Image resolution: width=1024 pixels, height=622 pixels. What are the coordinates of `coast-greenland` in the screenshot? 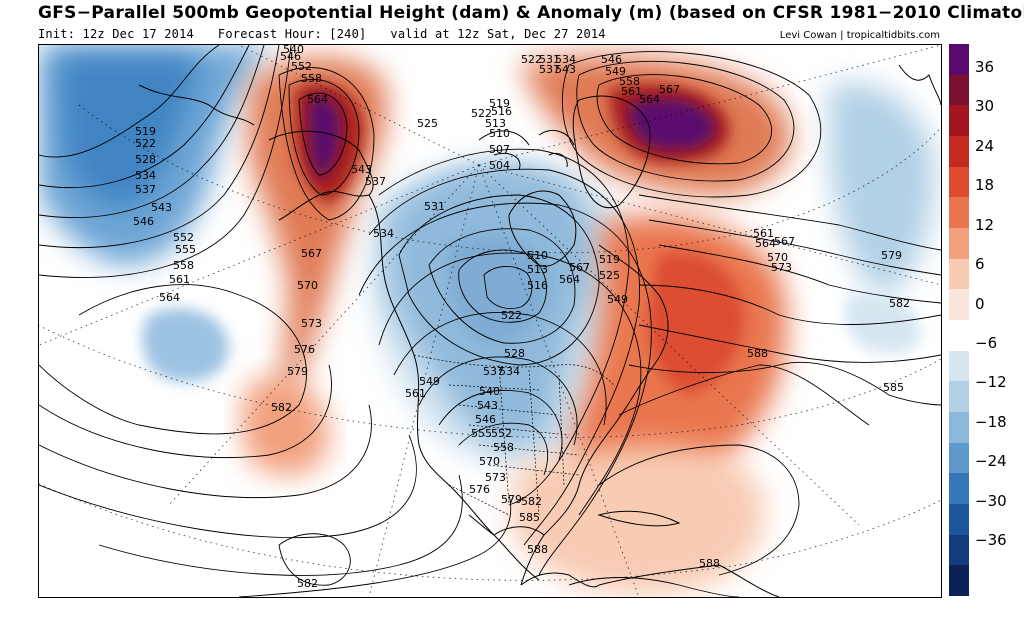 It's located at (611, 151).